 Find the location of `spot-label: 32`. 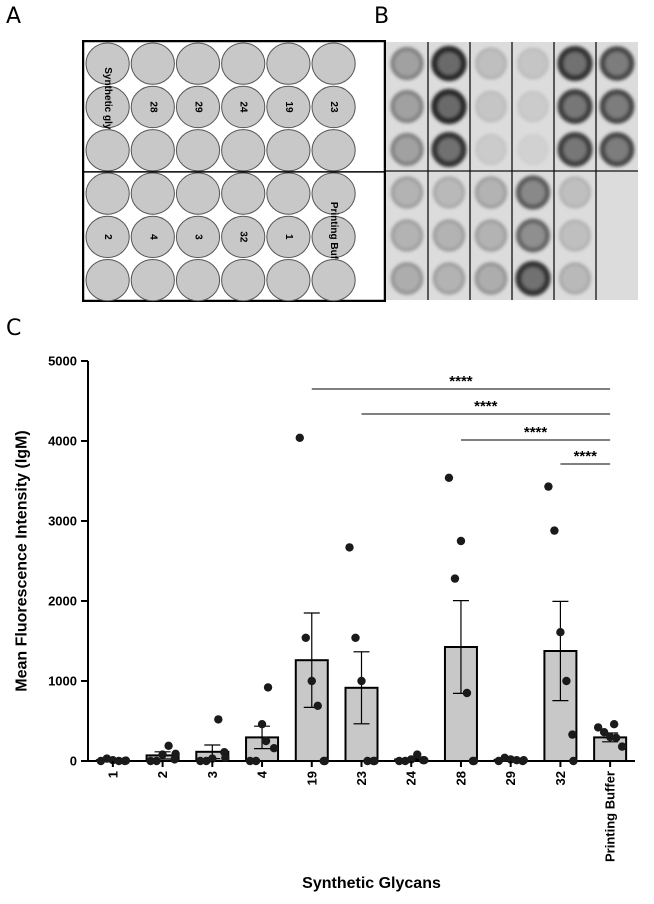

spot-label: 32 is located at coordinates (243, 237).